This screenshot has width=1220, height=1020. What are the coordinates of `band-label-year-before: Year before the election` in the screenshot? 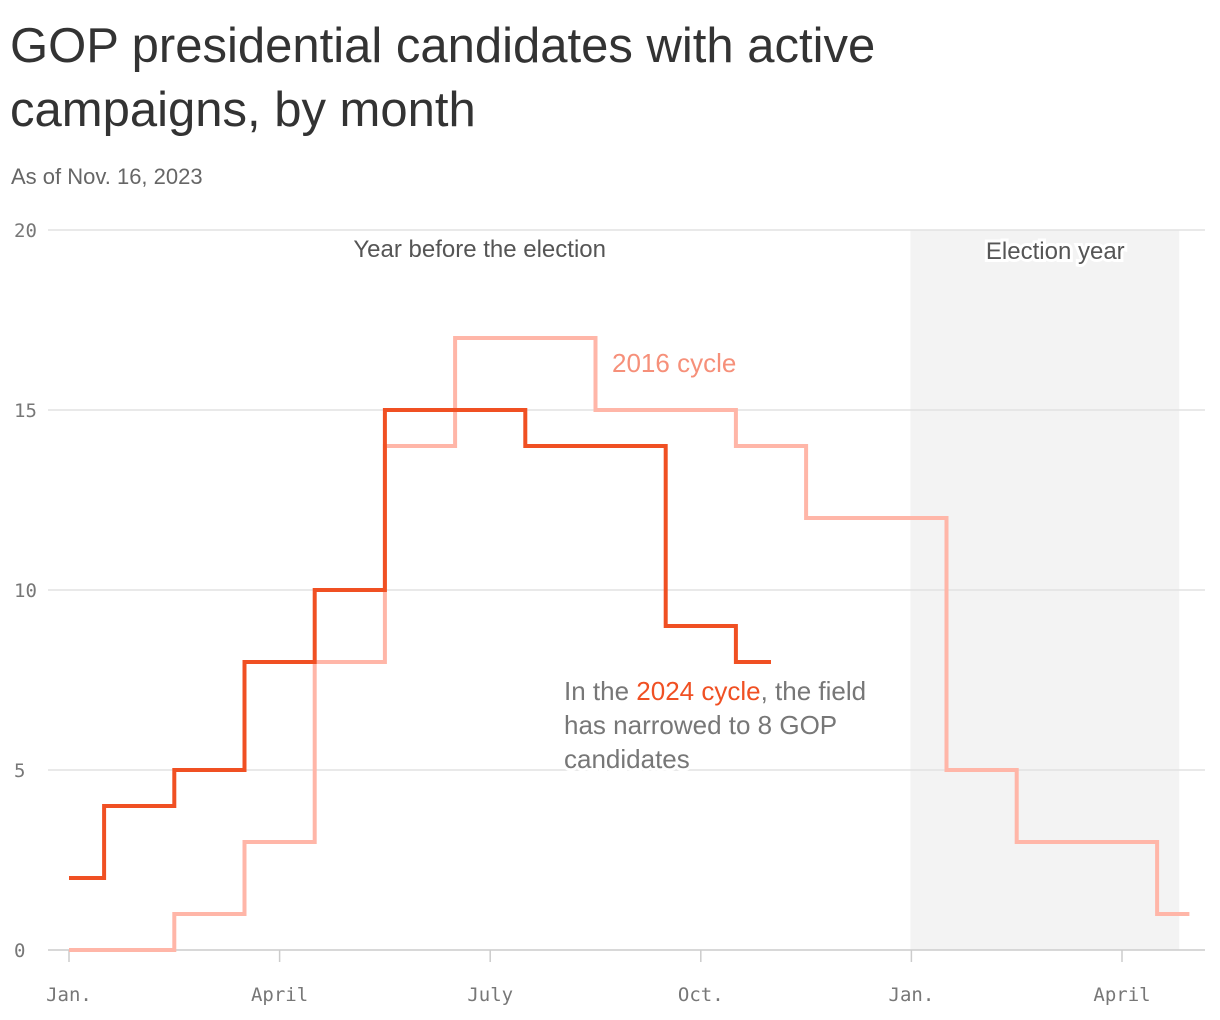 It's located at (479, 249).